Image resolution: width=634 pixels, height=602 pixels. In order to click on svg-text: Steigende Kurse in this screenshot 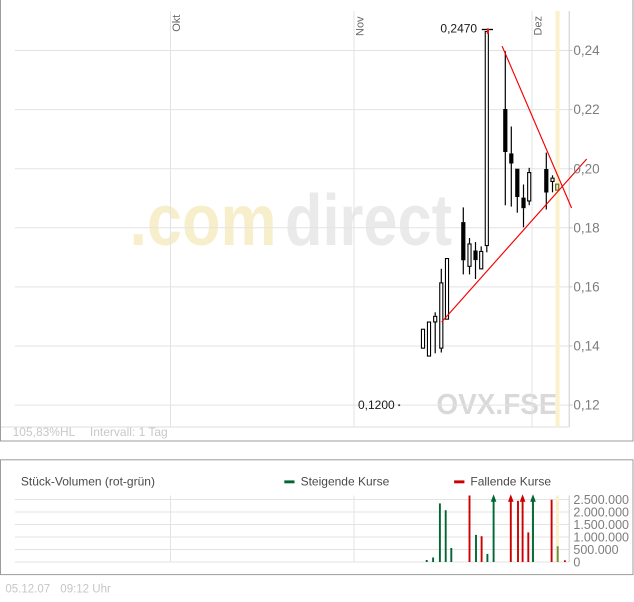, I will do `click(345, 482)`.